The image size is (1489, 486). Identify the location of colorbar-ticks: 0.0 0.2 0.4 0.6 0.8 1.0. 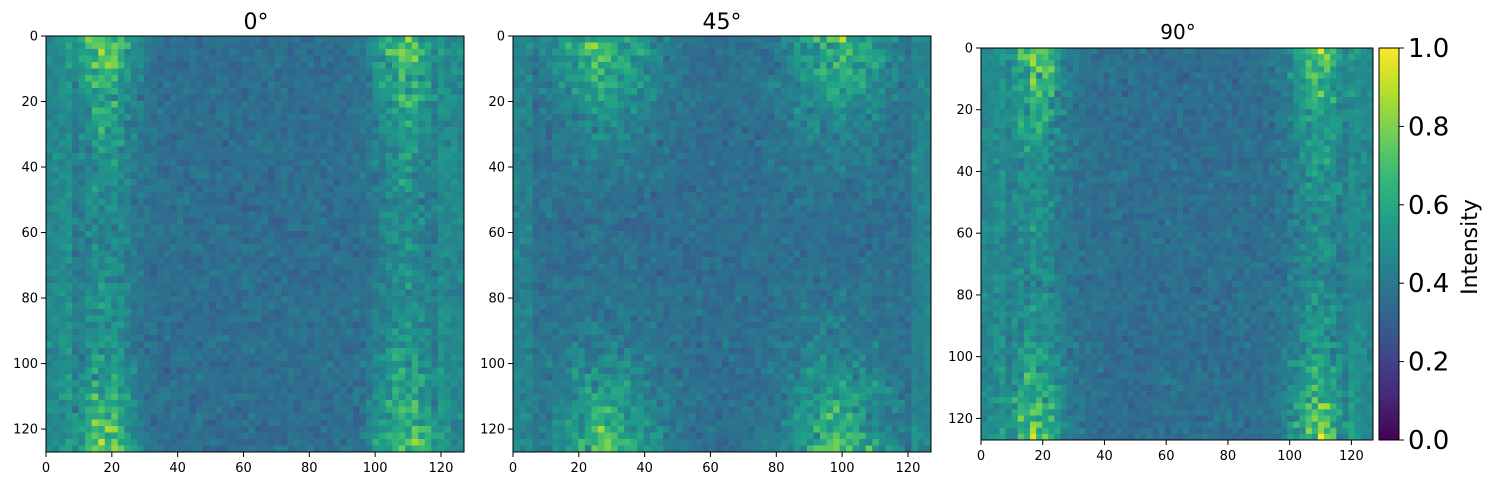
(1424, 245).